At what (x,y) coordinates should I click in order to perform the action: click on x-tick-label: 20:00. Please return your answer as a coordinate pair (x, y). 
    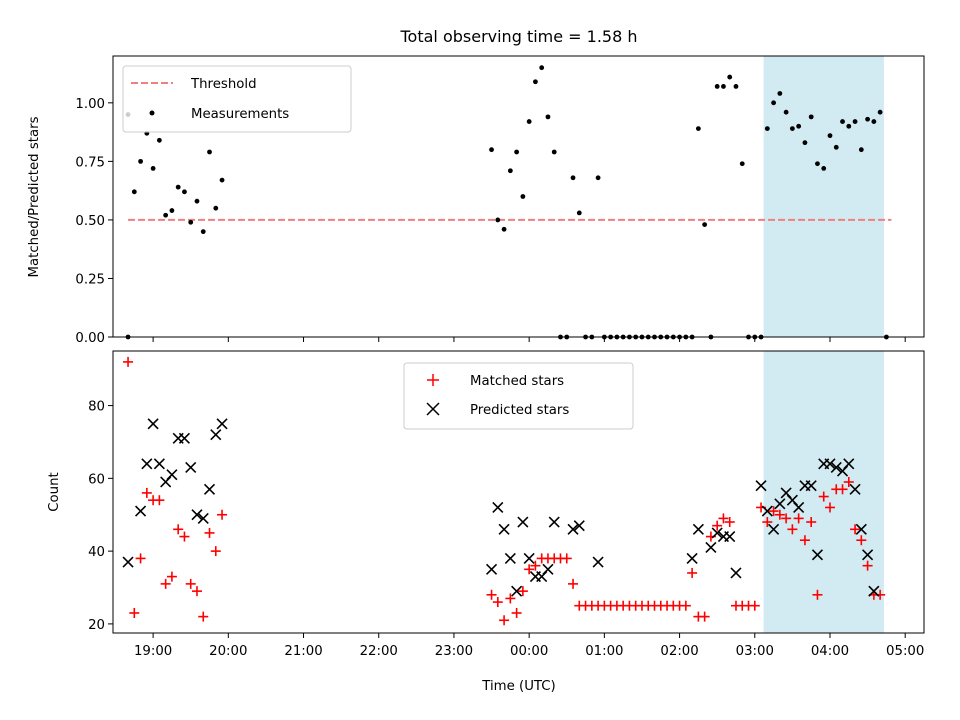
    Looking at the image, I should click on (228, 651).